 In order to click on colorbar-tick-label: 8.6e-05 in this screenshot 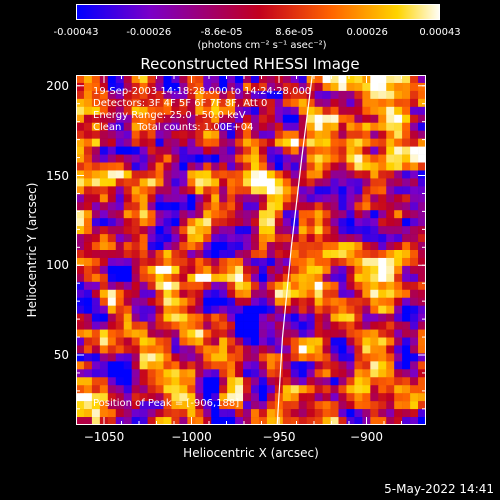, I will do `click(294, 32)`.